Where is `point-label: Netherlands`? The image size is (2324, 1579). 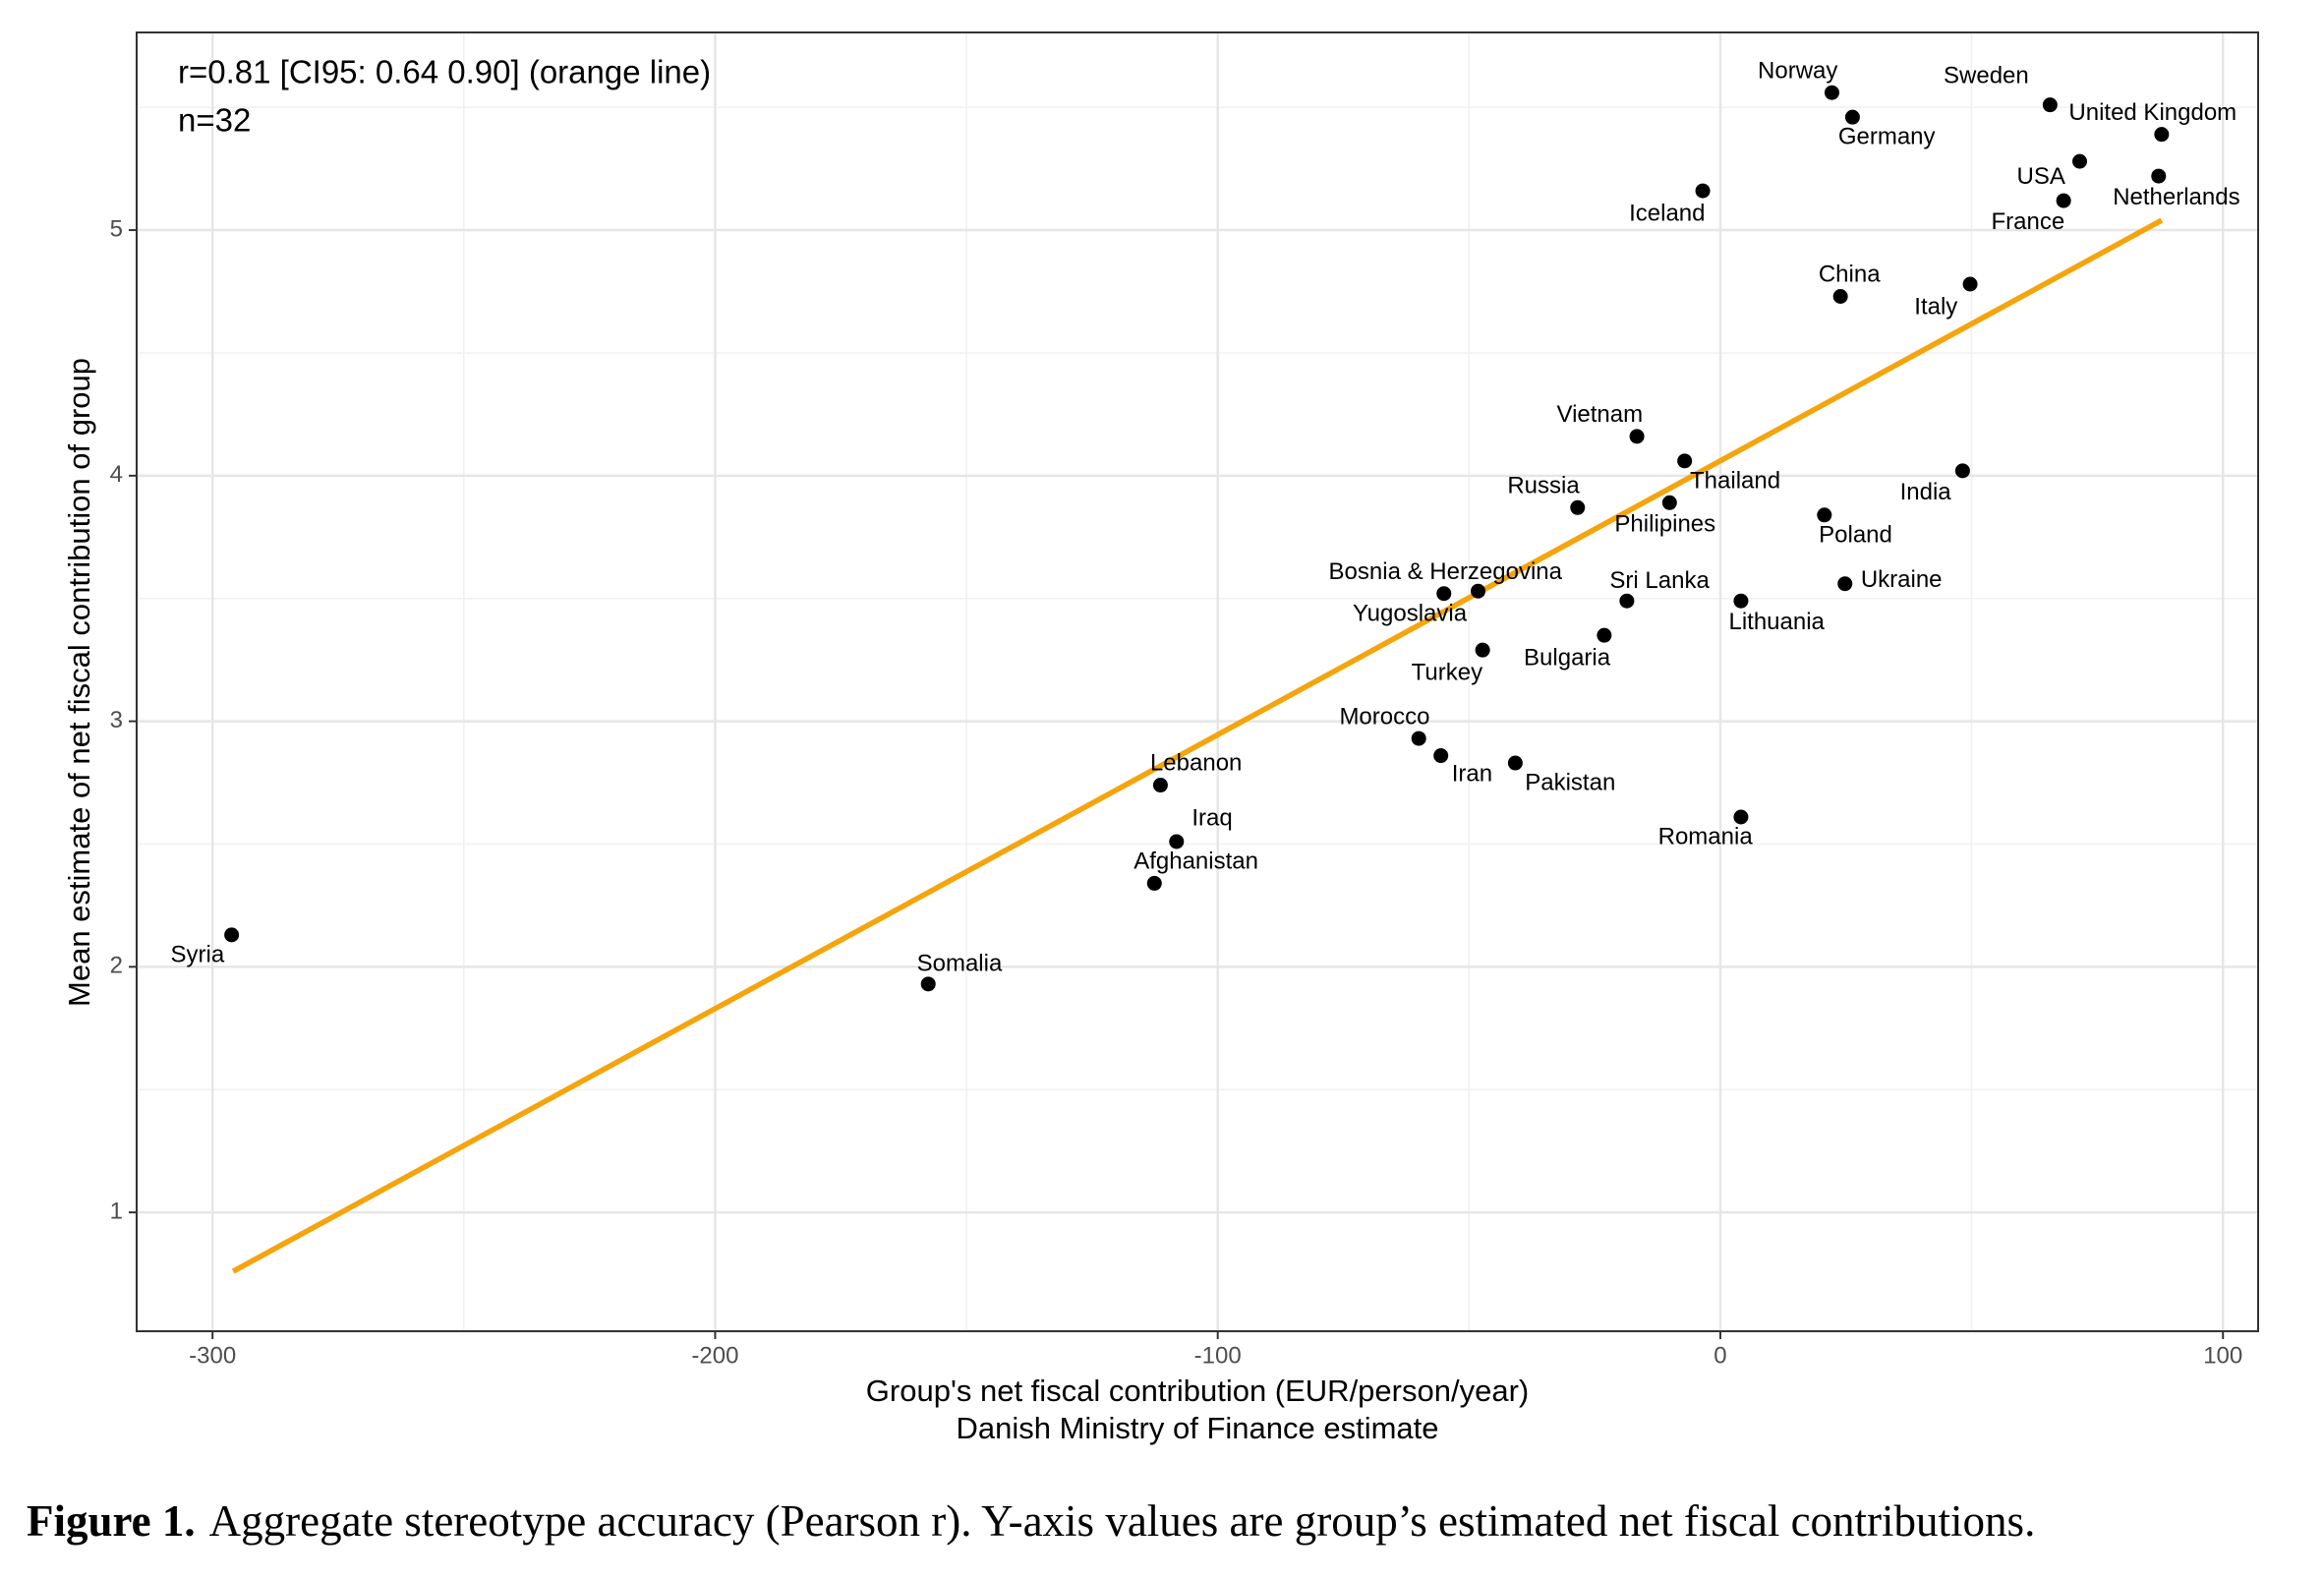
point-label: Netherlands is located at coordinates (2176, 197).